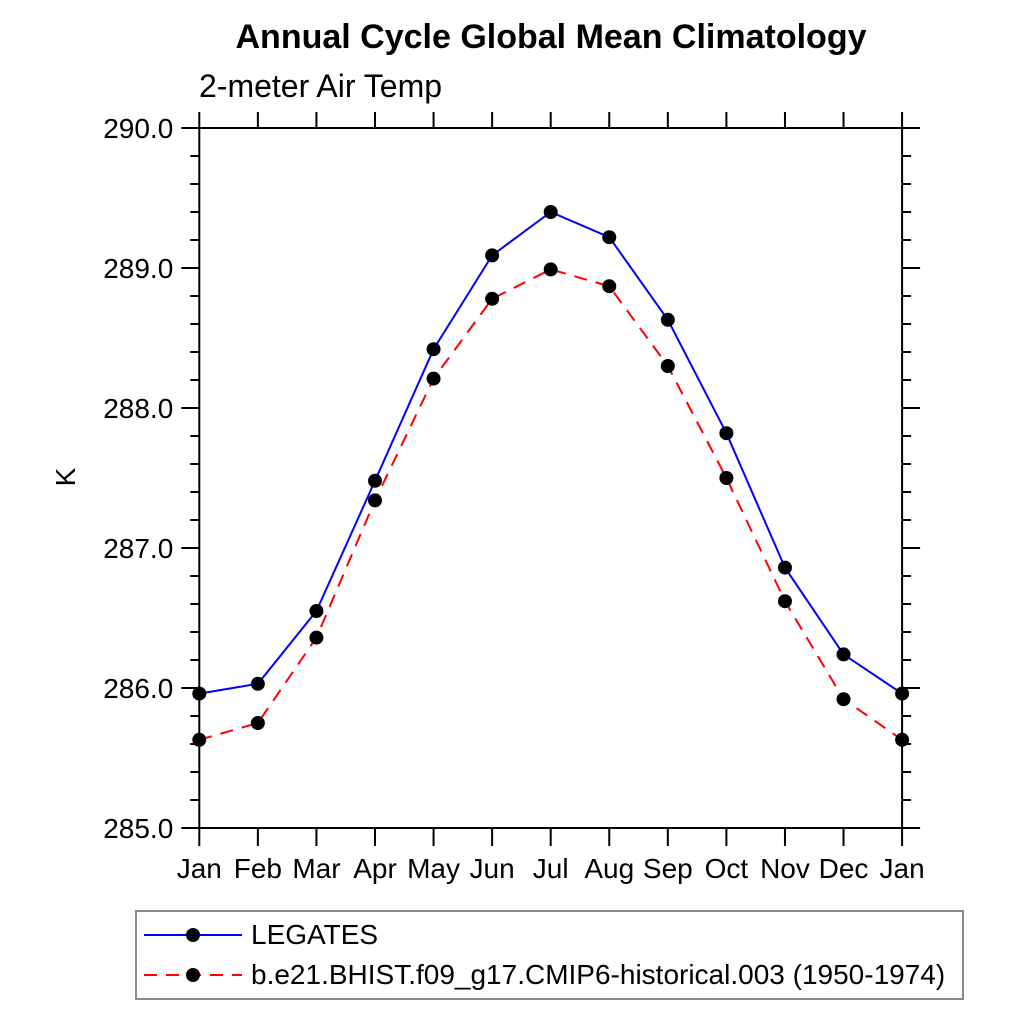 This screenshot has height=1024, width=1024. Describe the element at coordinates (551, 934) in the screenshot. I see `legend-row-legates: LEGATES` at that location.